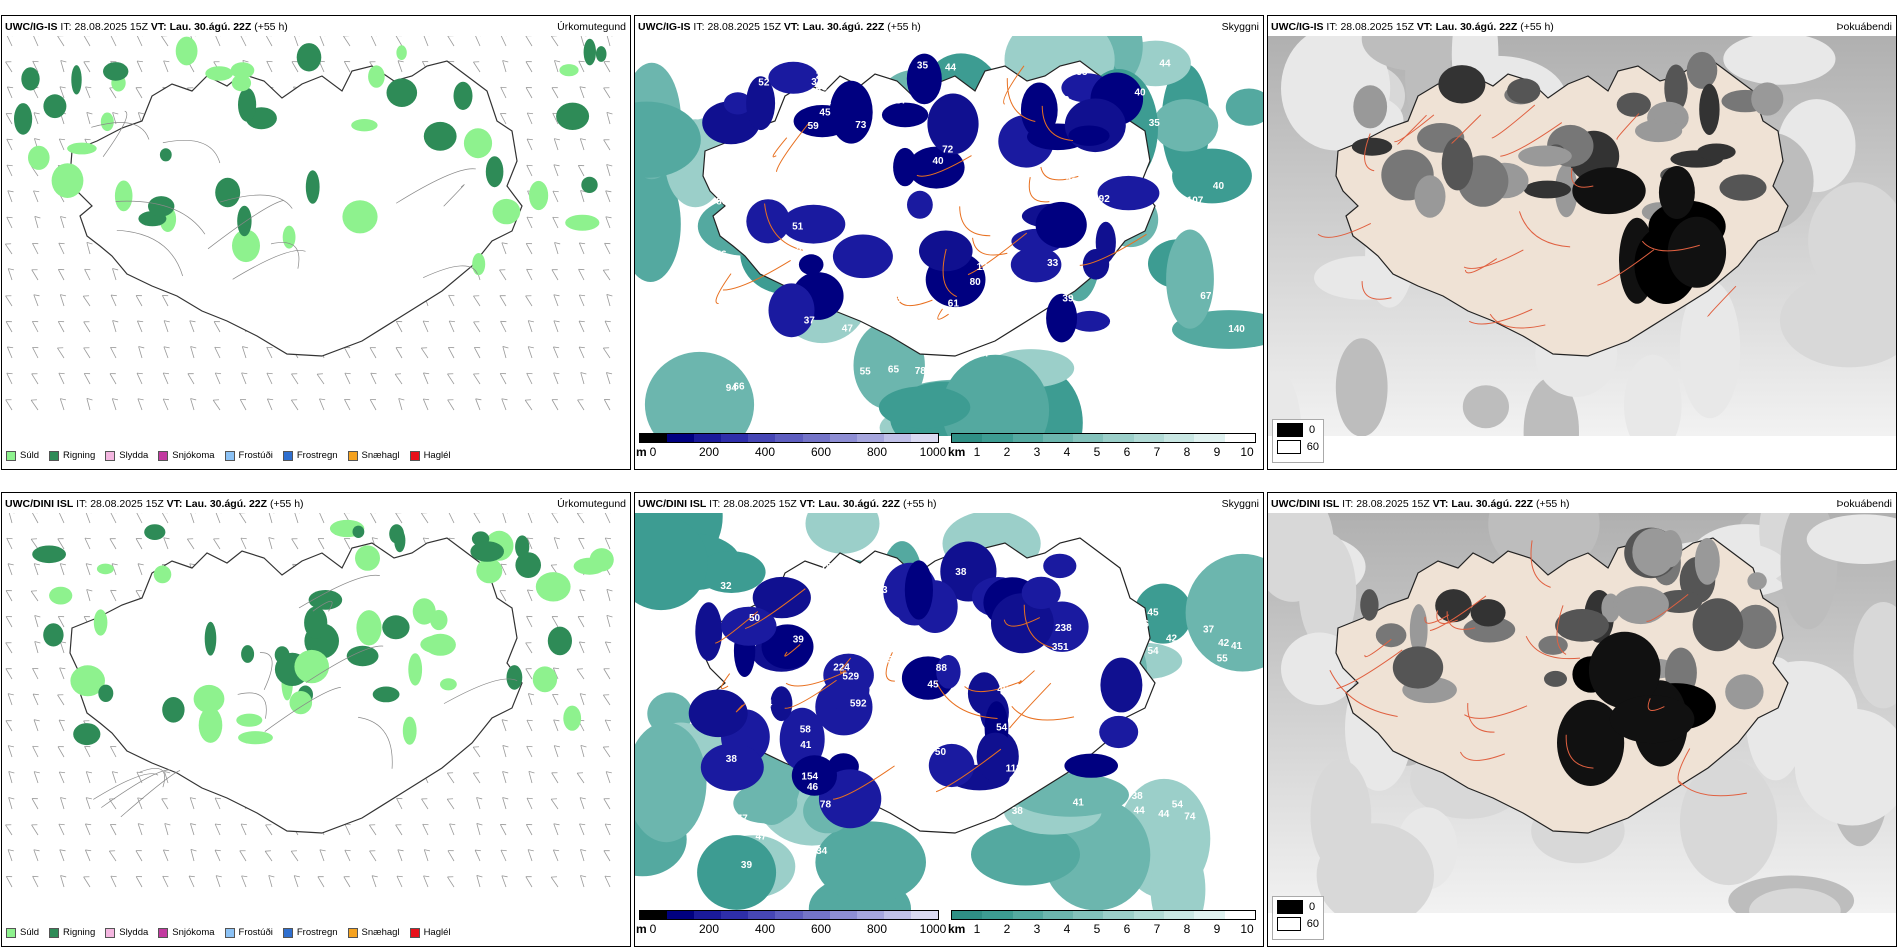 The image size is (1900, 950). Describe the element at coordinates (1172, 579) in the screenshot. I see `visibility-value: 51` at that location.